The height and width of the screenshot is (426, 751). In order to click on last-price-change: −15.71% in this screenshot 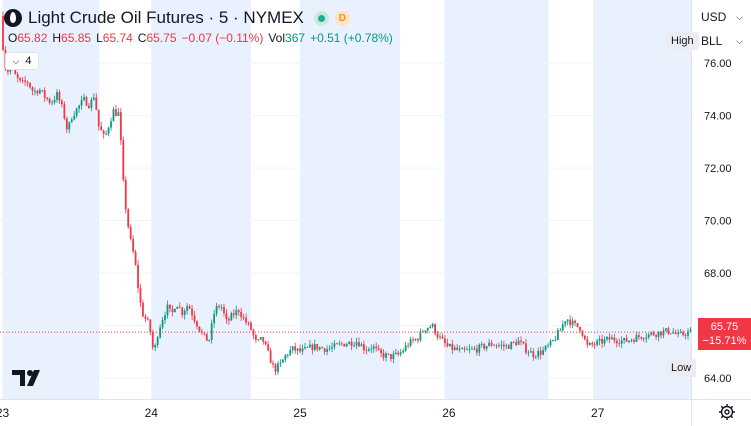, I will do `click(724, 341)`.